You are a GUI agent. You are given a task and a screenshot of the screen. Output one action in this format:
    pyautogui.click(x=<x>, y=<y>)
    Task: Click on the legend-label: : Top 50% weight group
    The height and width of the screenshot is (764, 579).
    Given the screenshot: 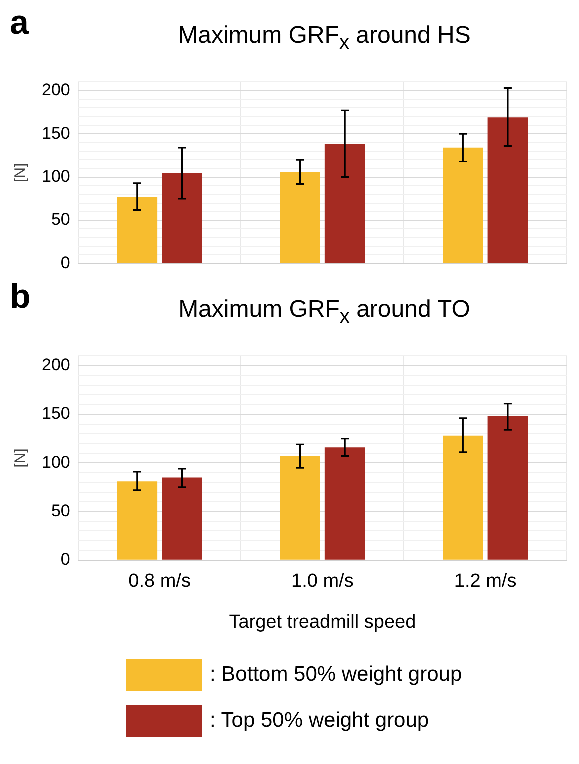 What is the action you would take?
    pyautogui.click(x=320, y=721)
    